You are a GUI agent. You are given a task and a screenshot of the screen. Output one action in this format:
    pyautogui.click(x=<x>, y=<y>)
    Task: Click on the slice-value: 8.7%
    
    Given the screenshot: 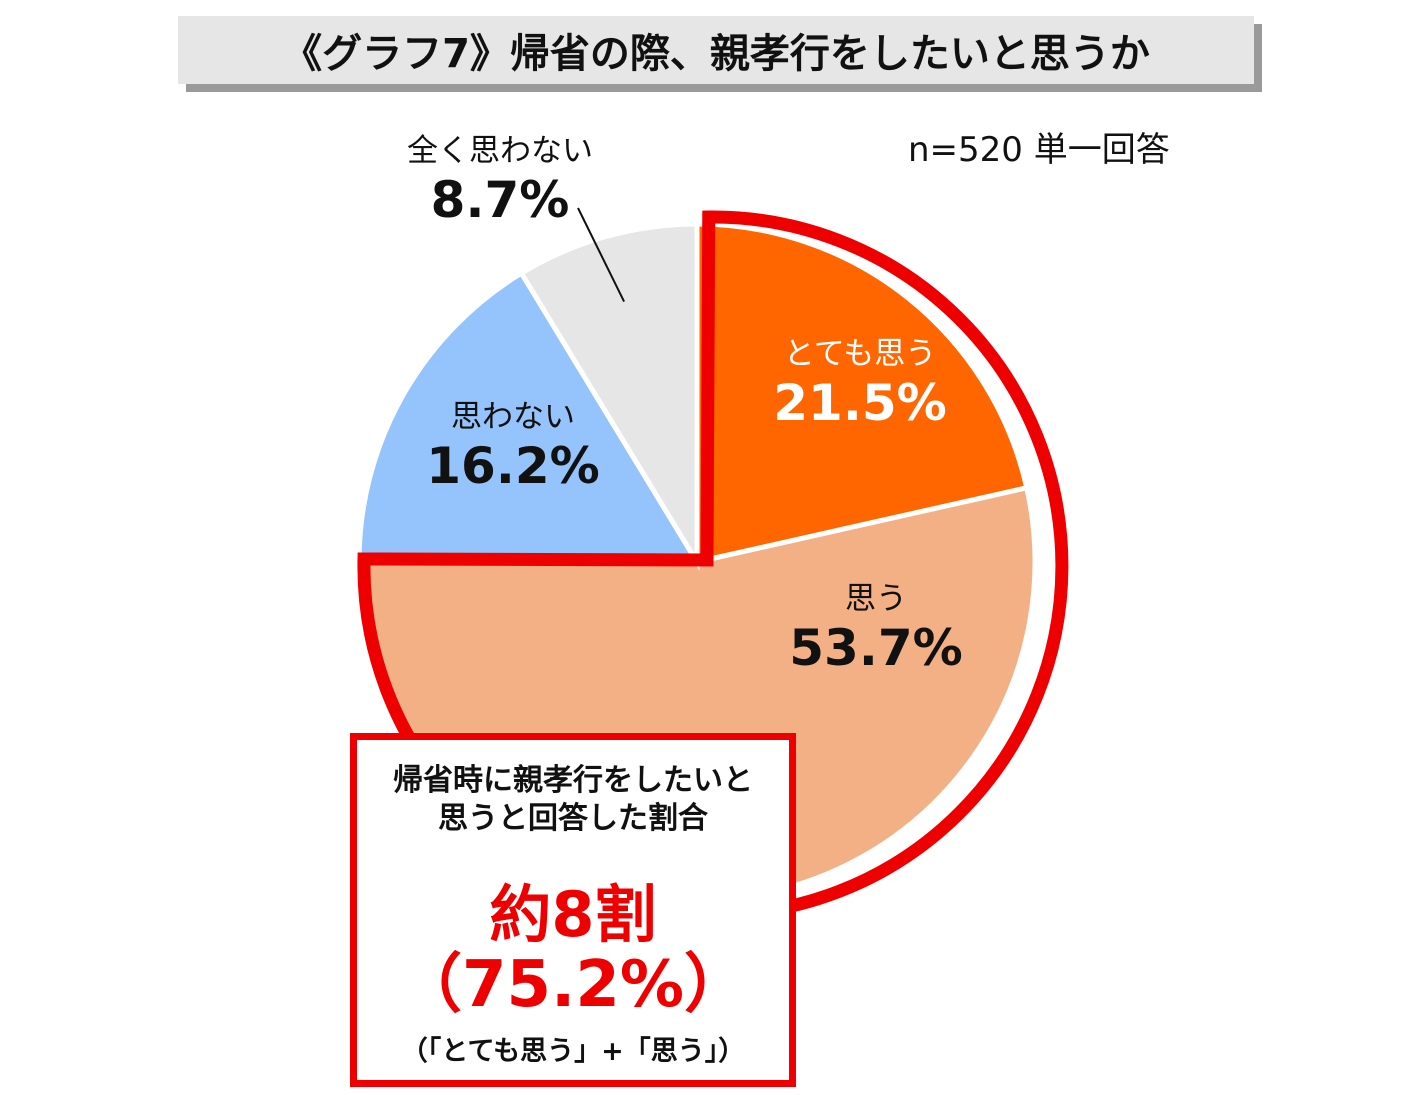 What is the action you would take?
    pyautogui.click(x=500, y=199)
    